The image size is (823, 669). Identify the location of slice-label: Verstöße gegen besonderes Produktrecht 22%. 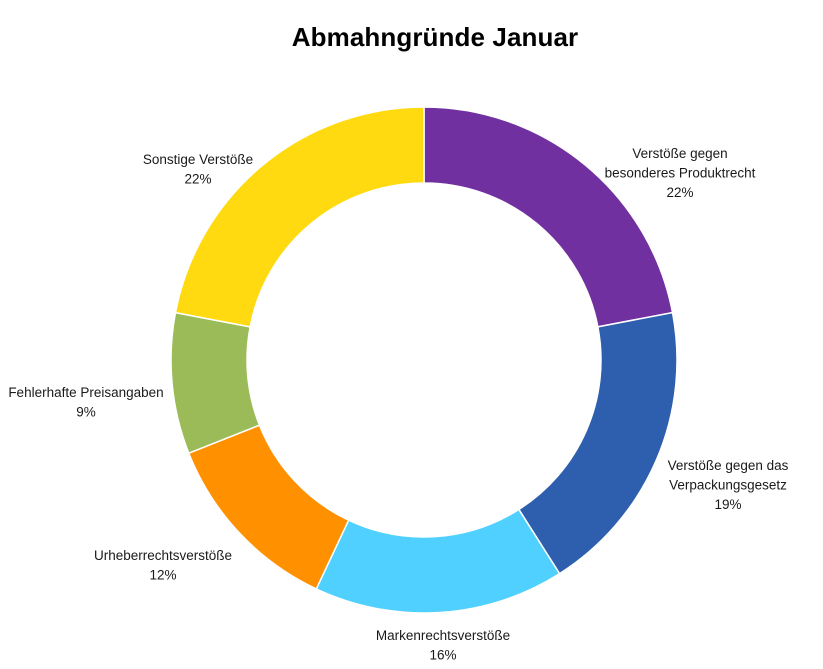
(680, 173).